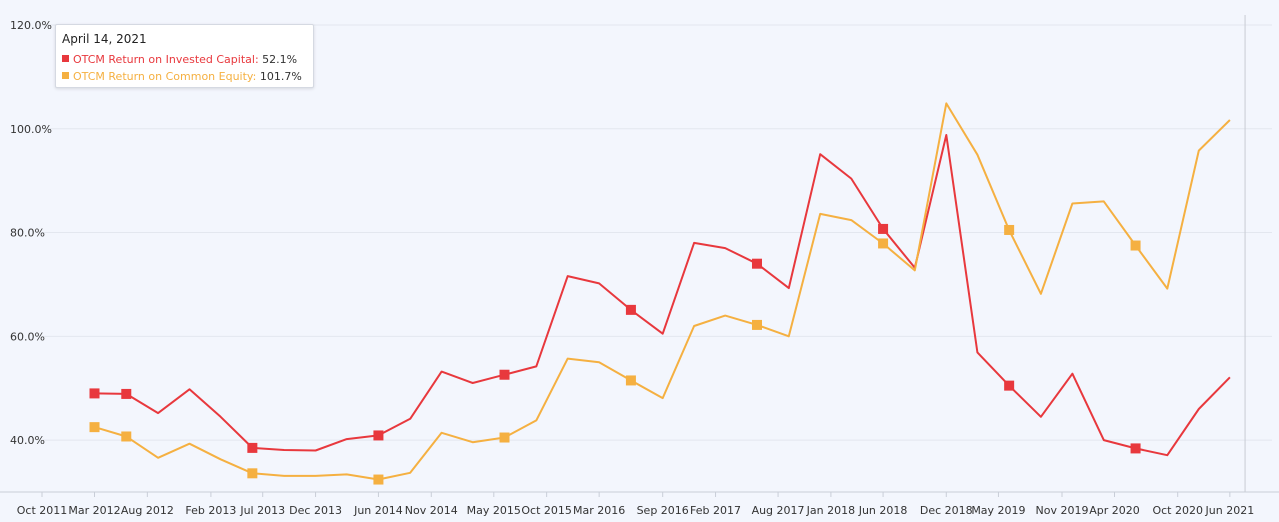 The image size is (1279, 522). I want to click on x-tick-label: Oct 2011, so click(42, 510).